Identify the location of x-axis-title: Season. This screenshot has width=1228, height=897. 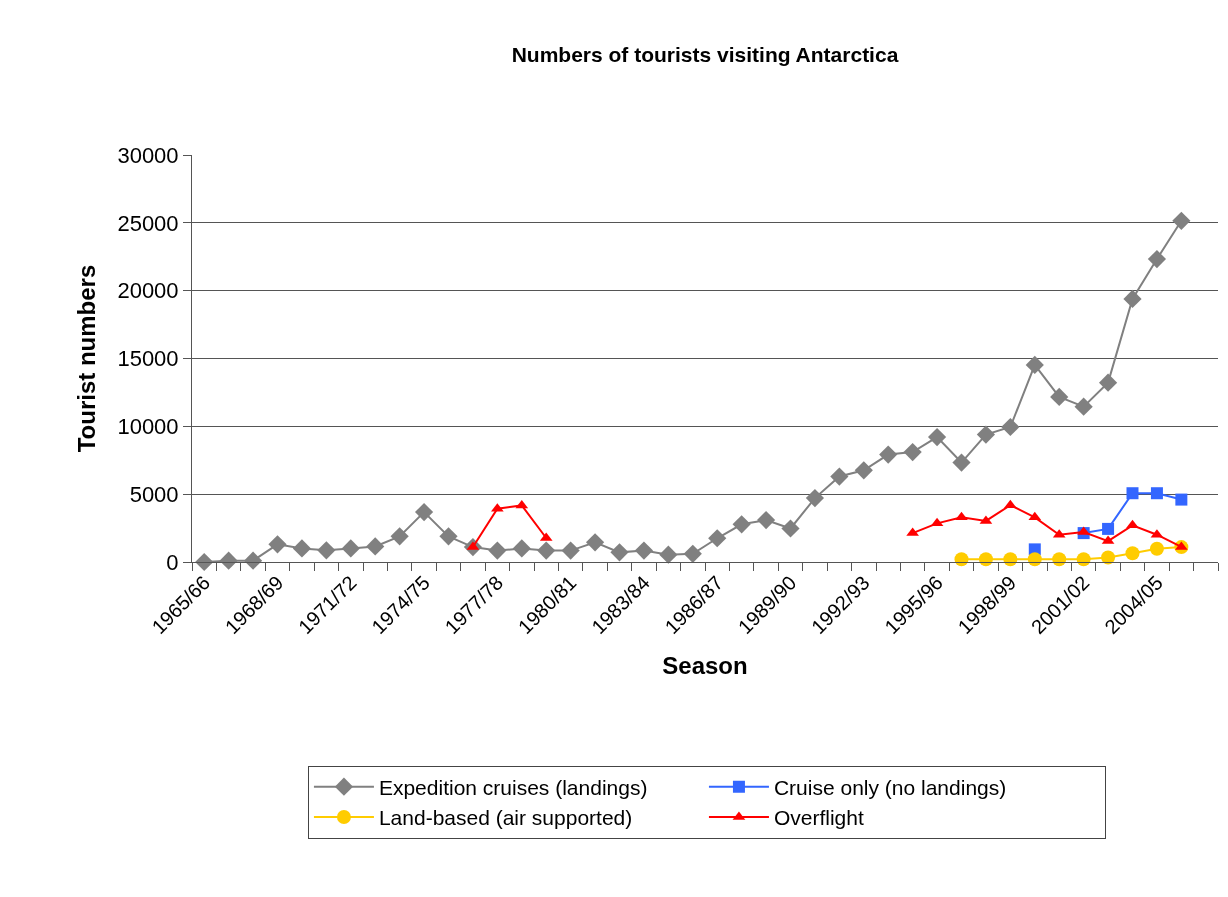
(705, 666).